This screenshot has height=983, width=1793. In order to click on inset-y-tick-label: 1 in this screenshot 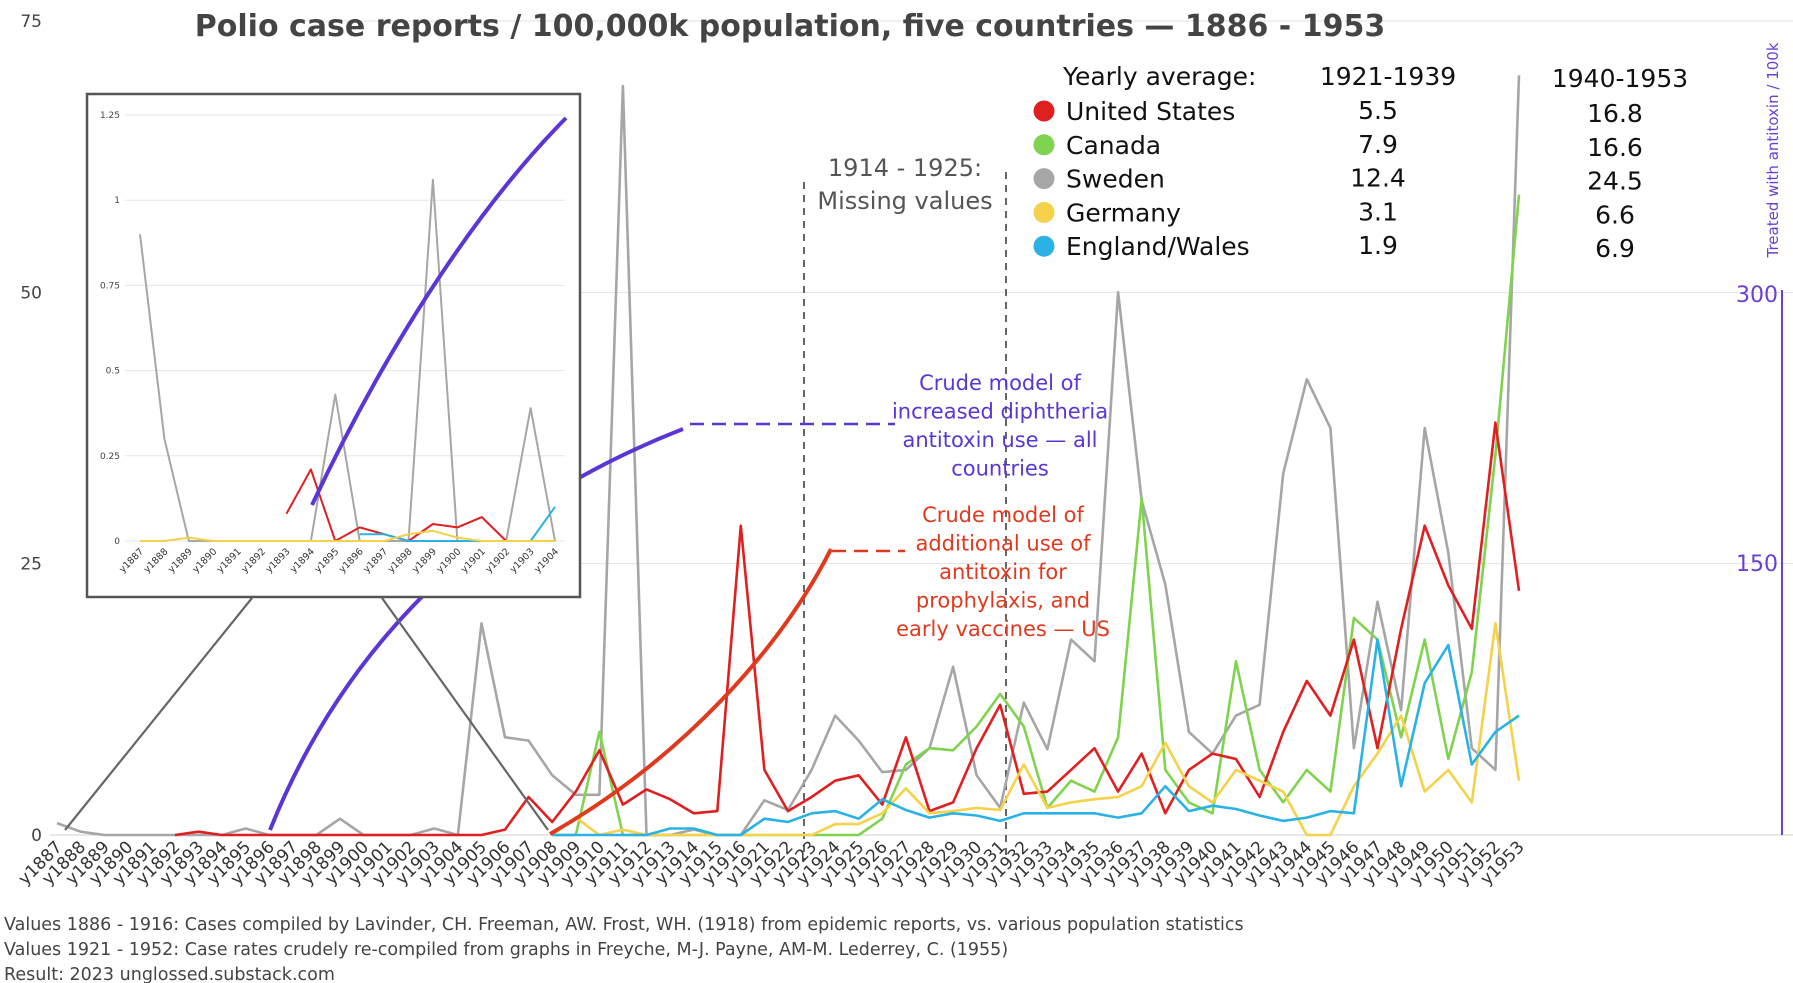, I will do `click(117, 201)`.